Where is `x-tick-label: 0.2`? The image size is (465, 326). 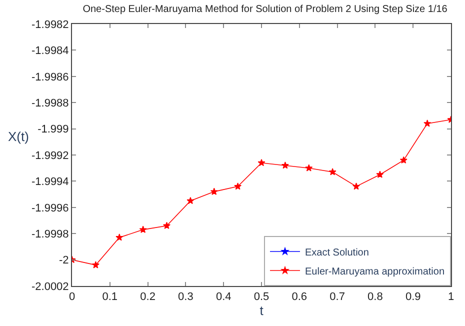 x-tick-label: 0.2 is located at coordinates (148, 297).